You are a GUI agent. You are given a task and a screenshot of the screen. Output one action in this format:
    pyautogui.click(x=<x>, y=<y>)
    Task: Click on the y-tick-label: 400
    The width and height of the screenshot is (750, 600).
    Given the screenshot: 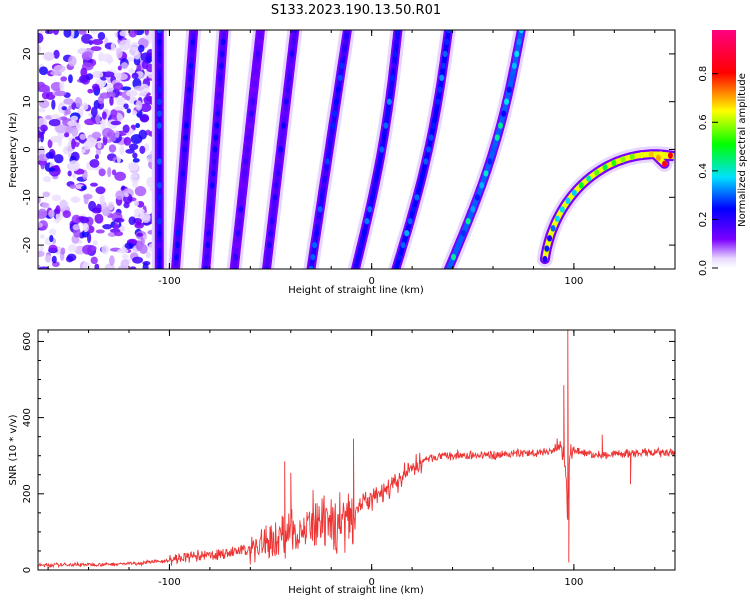 What is the action you would take?
    pyautogui.click(x=27, y=417)
    